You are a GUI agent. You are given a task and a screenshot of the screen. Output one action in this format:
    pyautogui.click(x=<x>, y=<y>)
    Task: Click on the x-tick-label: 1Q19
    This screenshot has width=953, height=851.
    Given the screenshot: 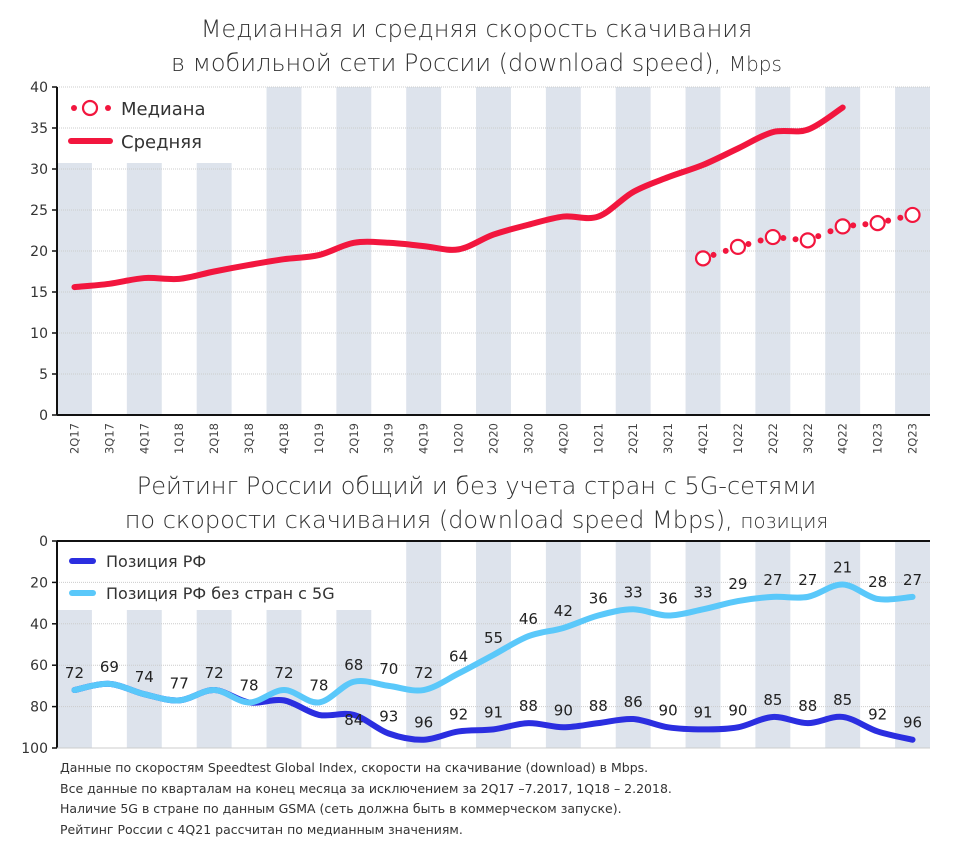 What is the action you would take?
    pyautogui.click(x=319, y=438)
    